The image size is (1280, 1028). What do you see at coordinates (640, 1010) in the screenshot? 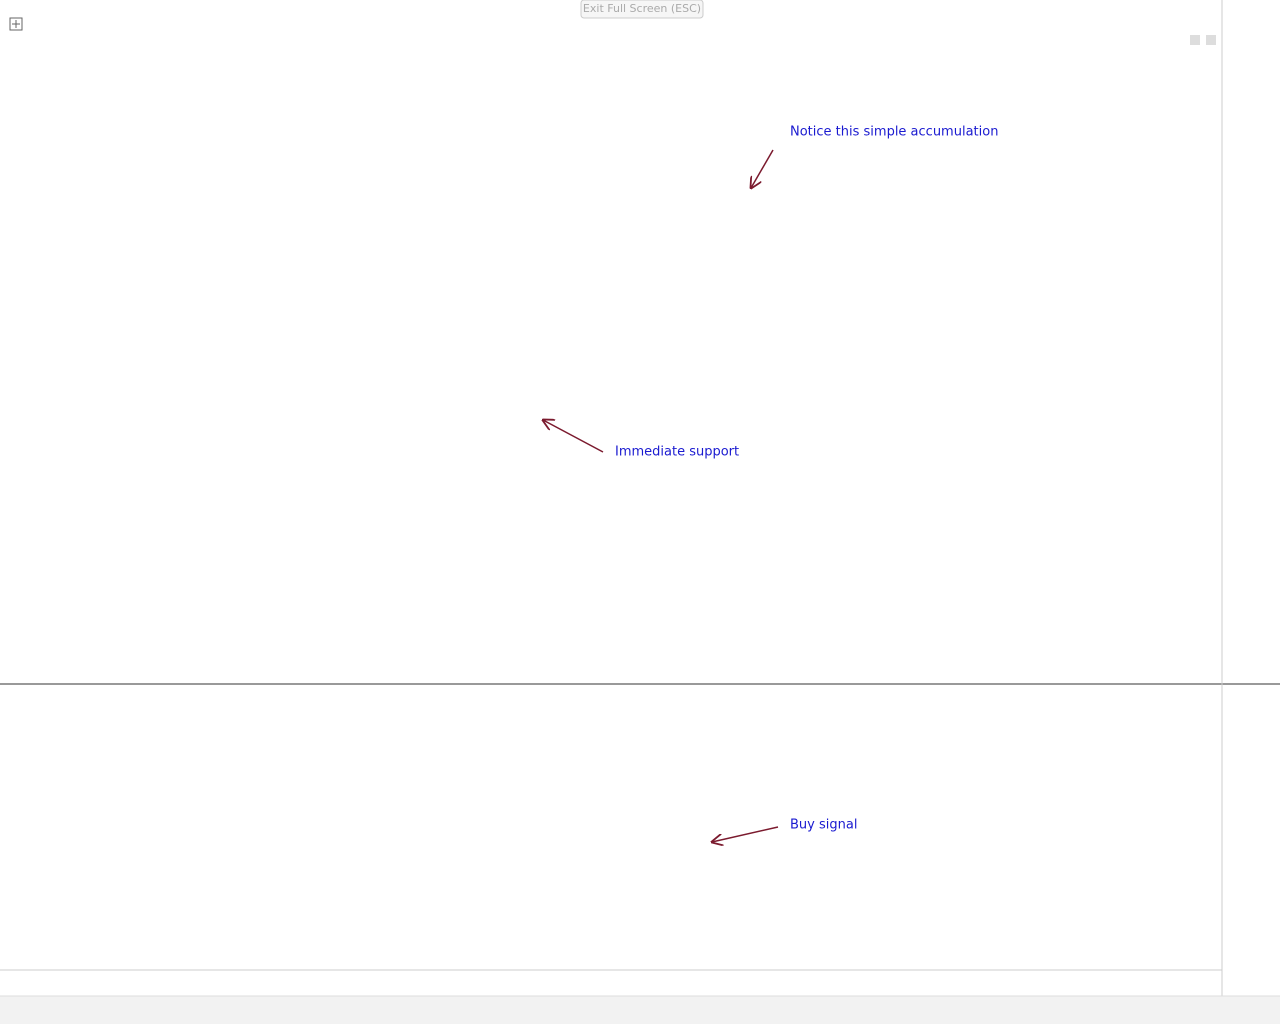
I see `bottom-toolbar` at bounding box center [640, 1010].